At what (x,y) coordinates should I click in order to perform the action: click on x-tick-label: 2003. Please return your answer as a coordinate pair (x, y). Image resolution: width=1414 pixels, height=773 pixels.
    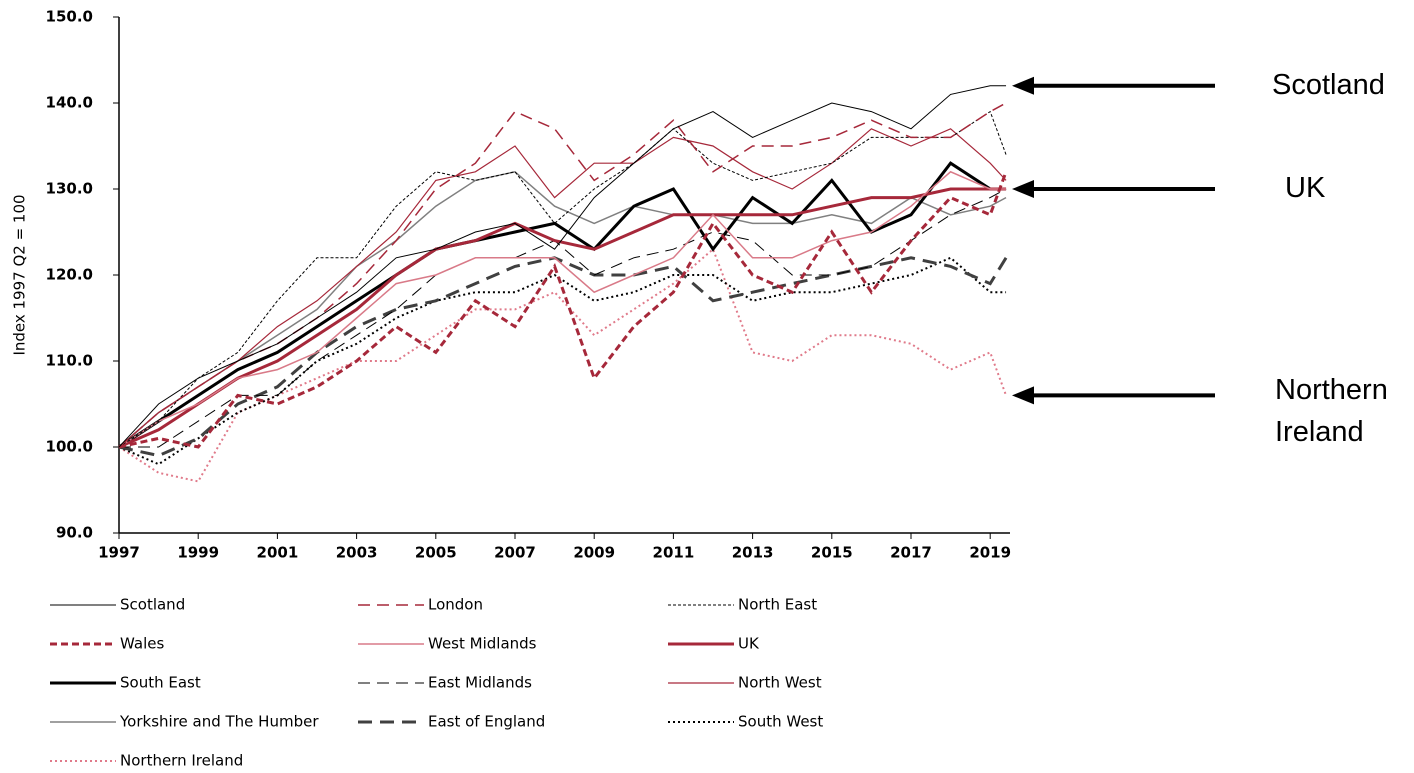
    Looking at the image, I should click on (357, 553).